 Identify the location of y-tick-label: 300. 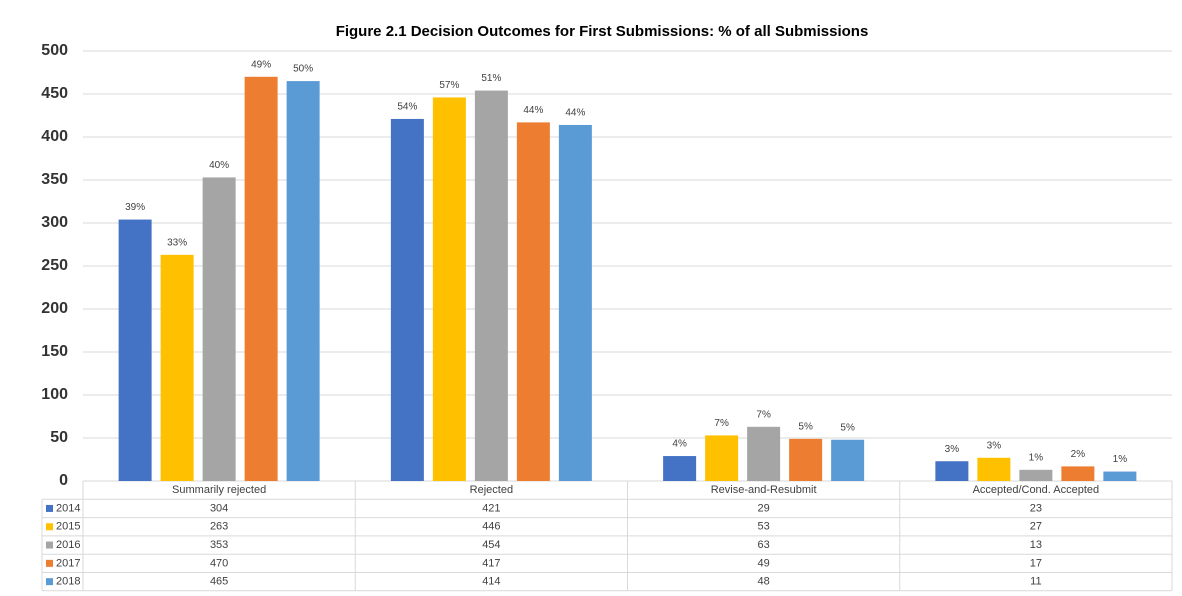
(54, 222).